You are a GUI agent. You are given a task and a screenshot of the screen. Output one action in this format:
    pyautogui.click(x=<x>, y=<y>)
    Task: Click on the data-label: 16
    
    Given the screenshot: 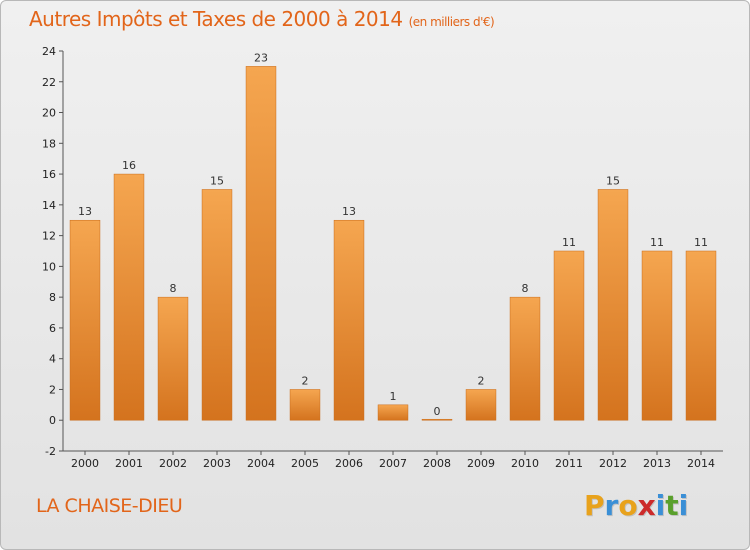 What is the action you would take?
    pyautogui.click(x=129, y=165)
    